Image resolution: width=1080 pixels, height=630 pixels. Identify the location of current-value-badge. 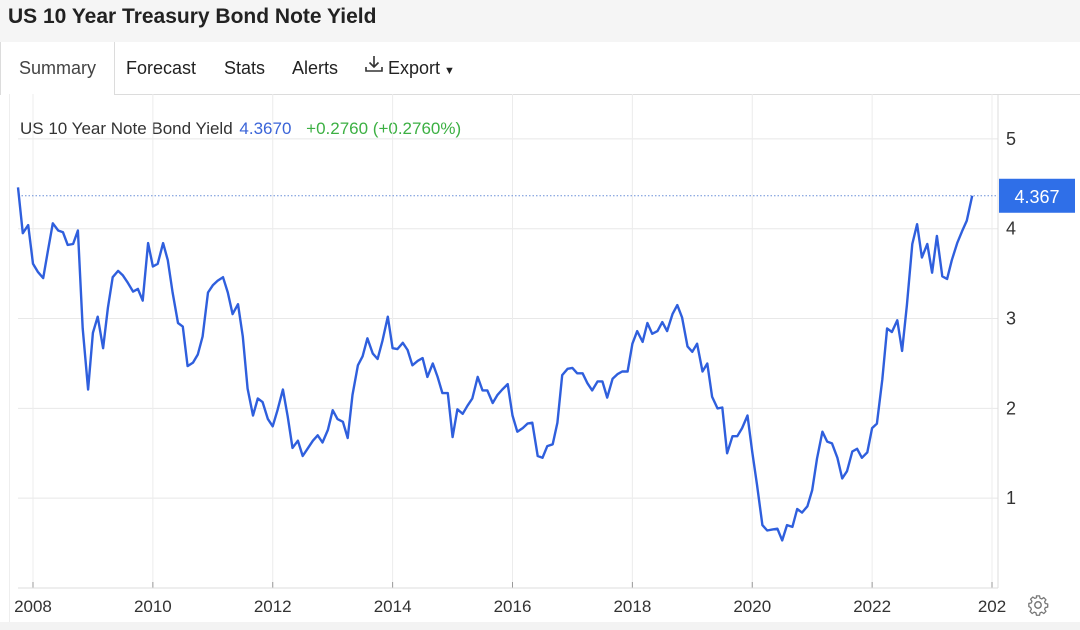
(1037, 195).